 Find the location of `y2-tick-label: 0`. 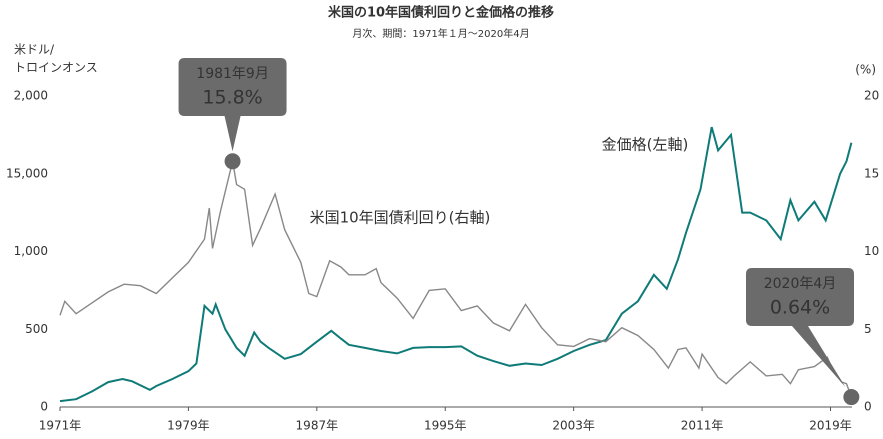

y2-tick-label: 0 is located at coordinates (868, 407).